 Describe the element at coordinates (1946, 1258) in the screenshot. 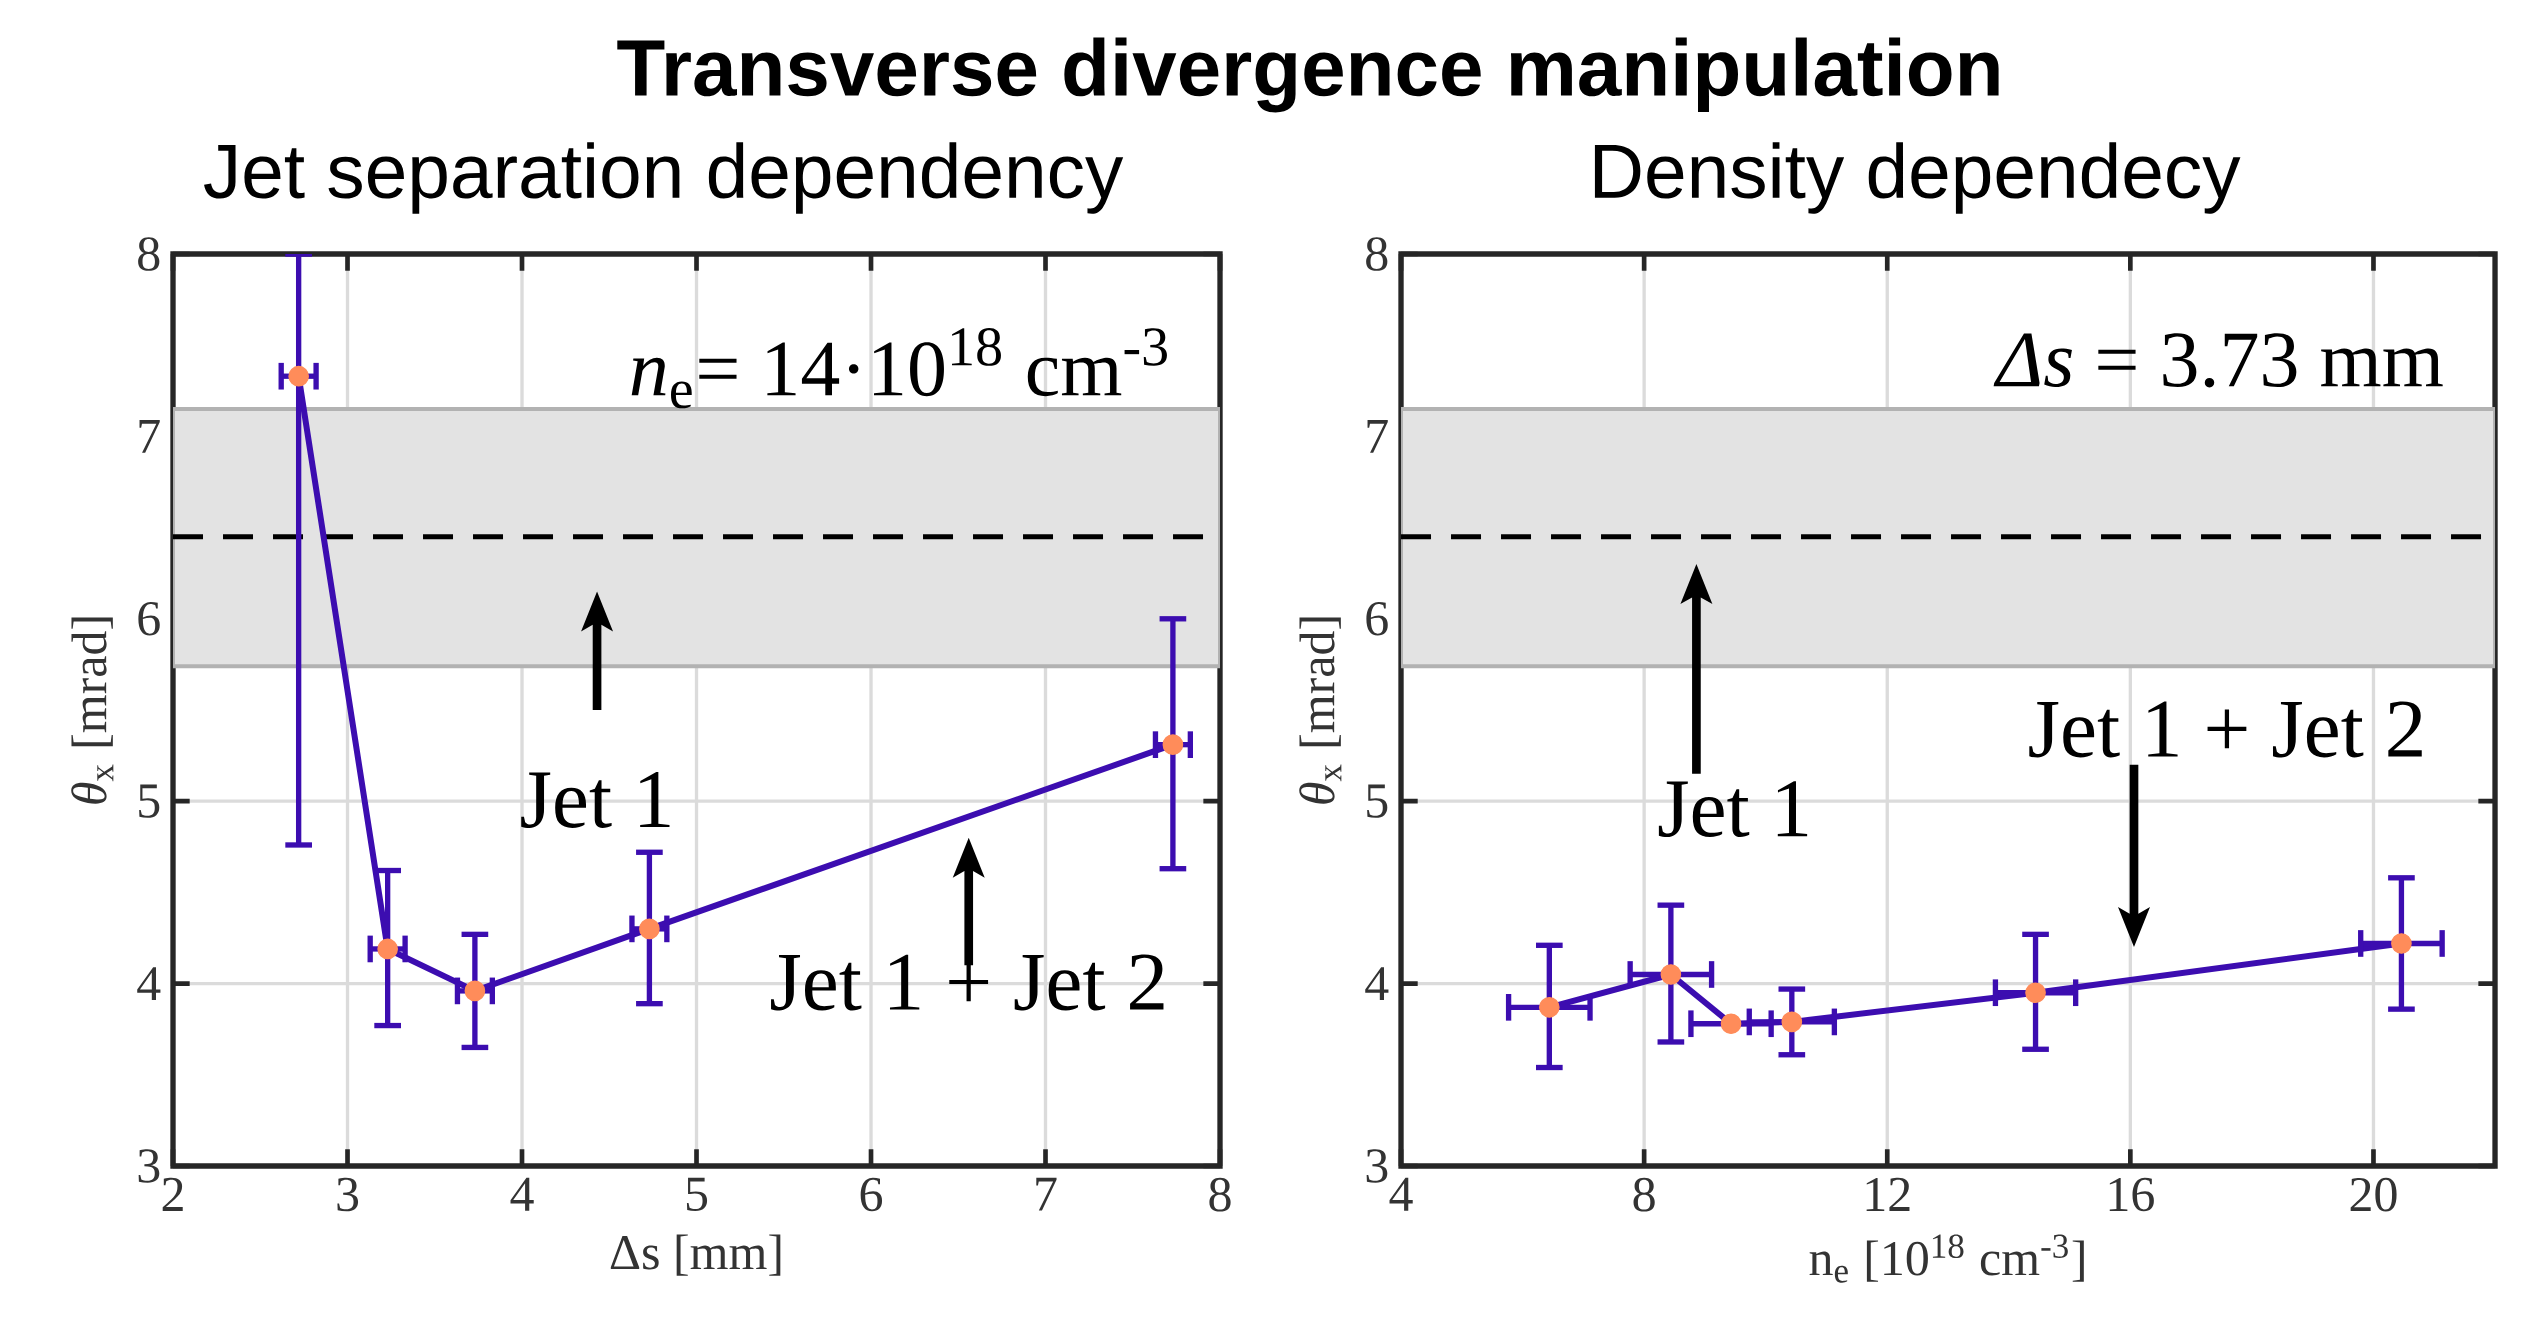

I see `x-axis-title: n$_{e}$ [10$^{18}$ cm$^{-3}$]` at that location.